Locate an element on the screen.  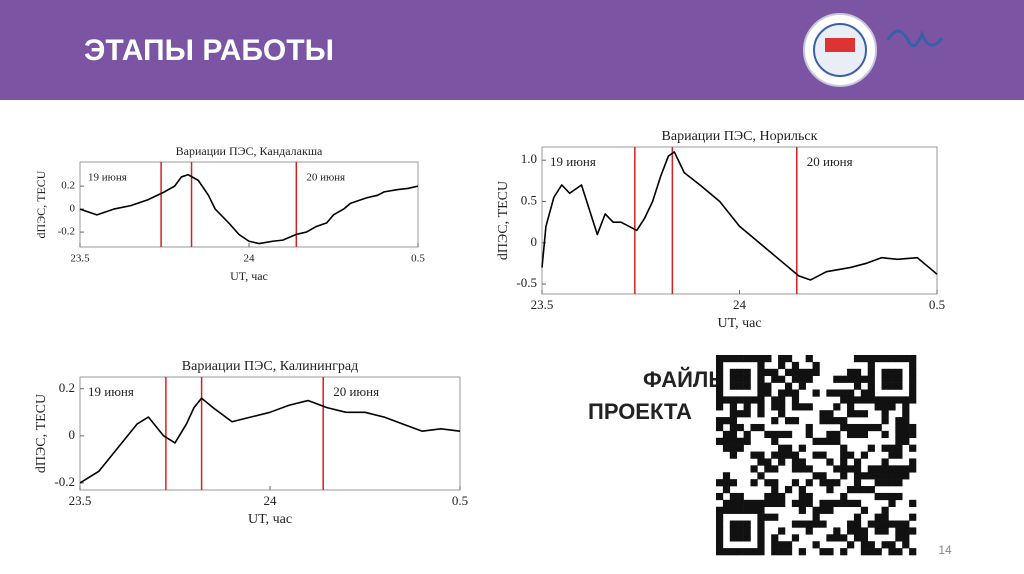
y-tick-label: 0 is located at coordinates (534, 241).